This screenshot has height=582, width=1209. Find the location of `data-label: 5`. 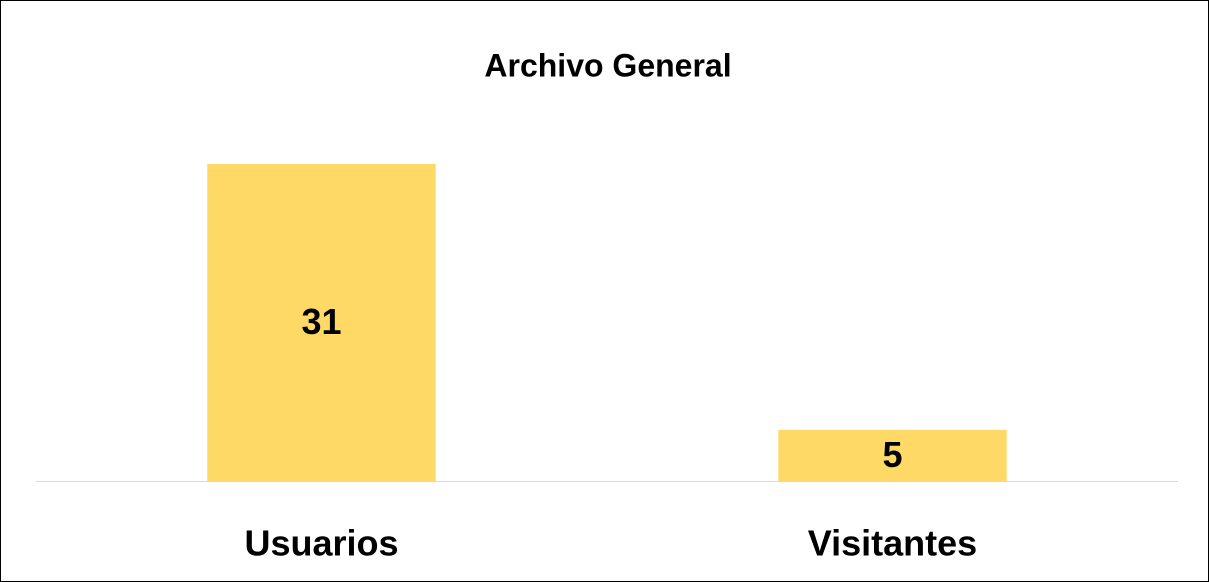

data-label: 5 is located at coordinates (892, 454).